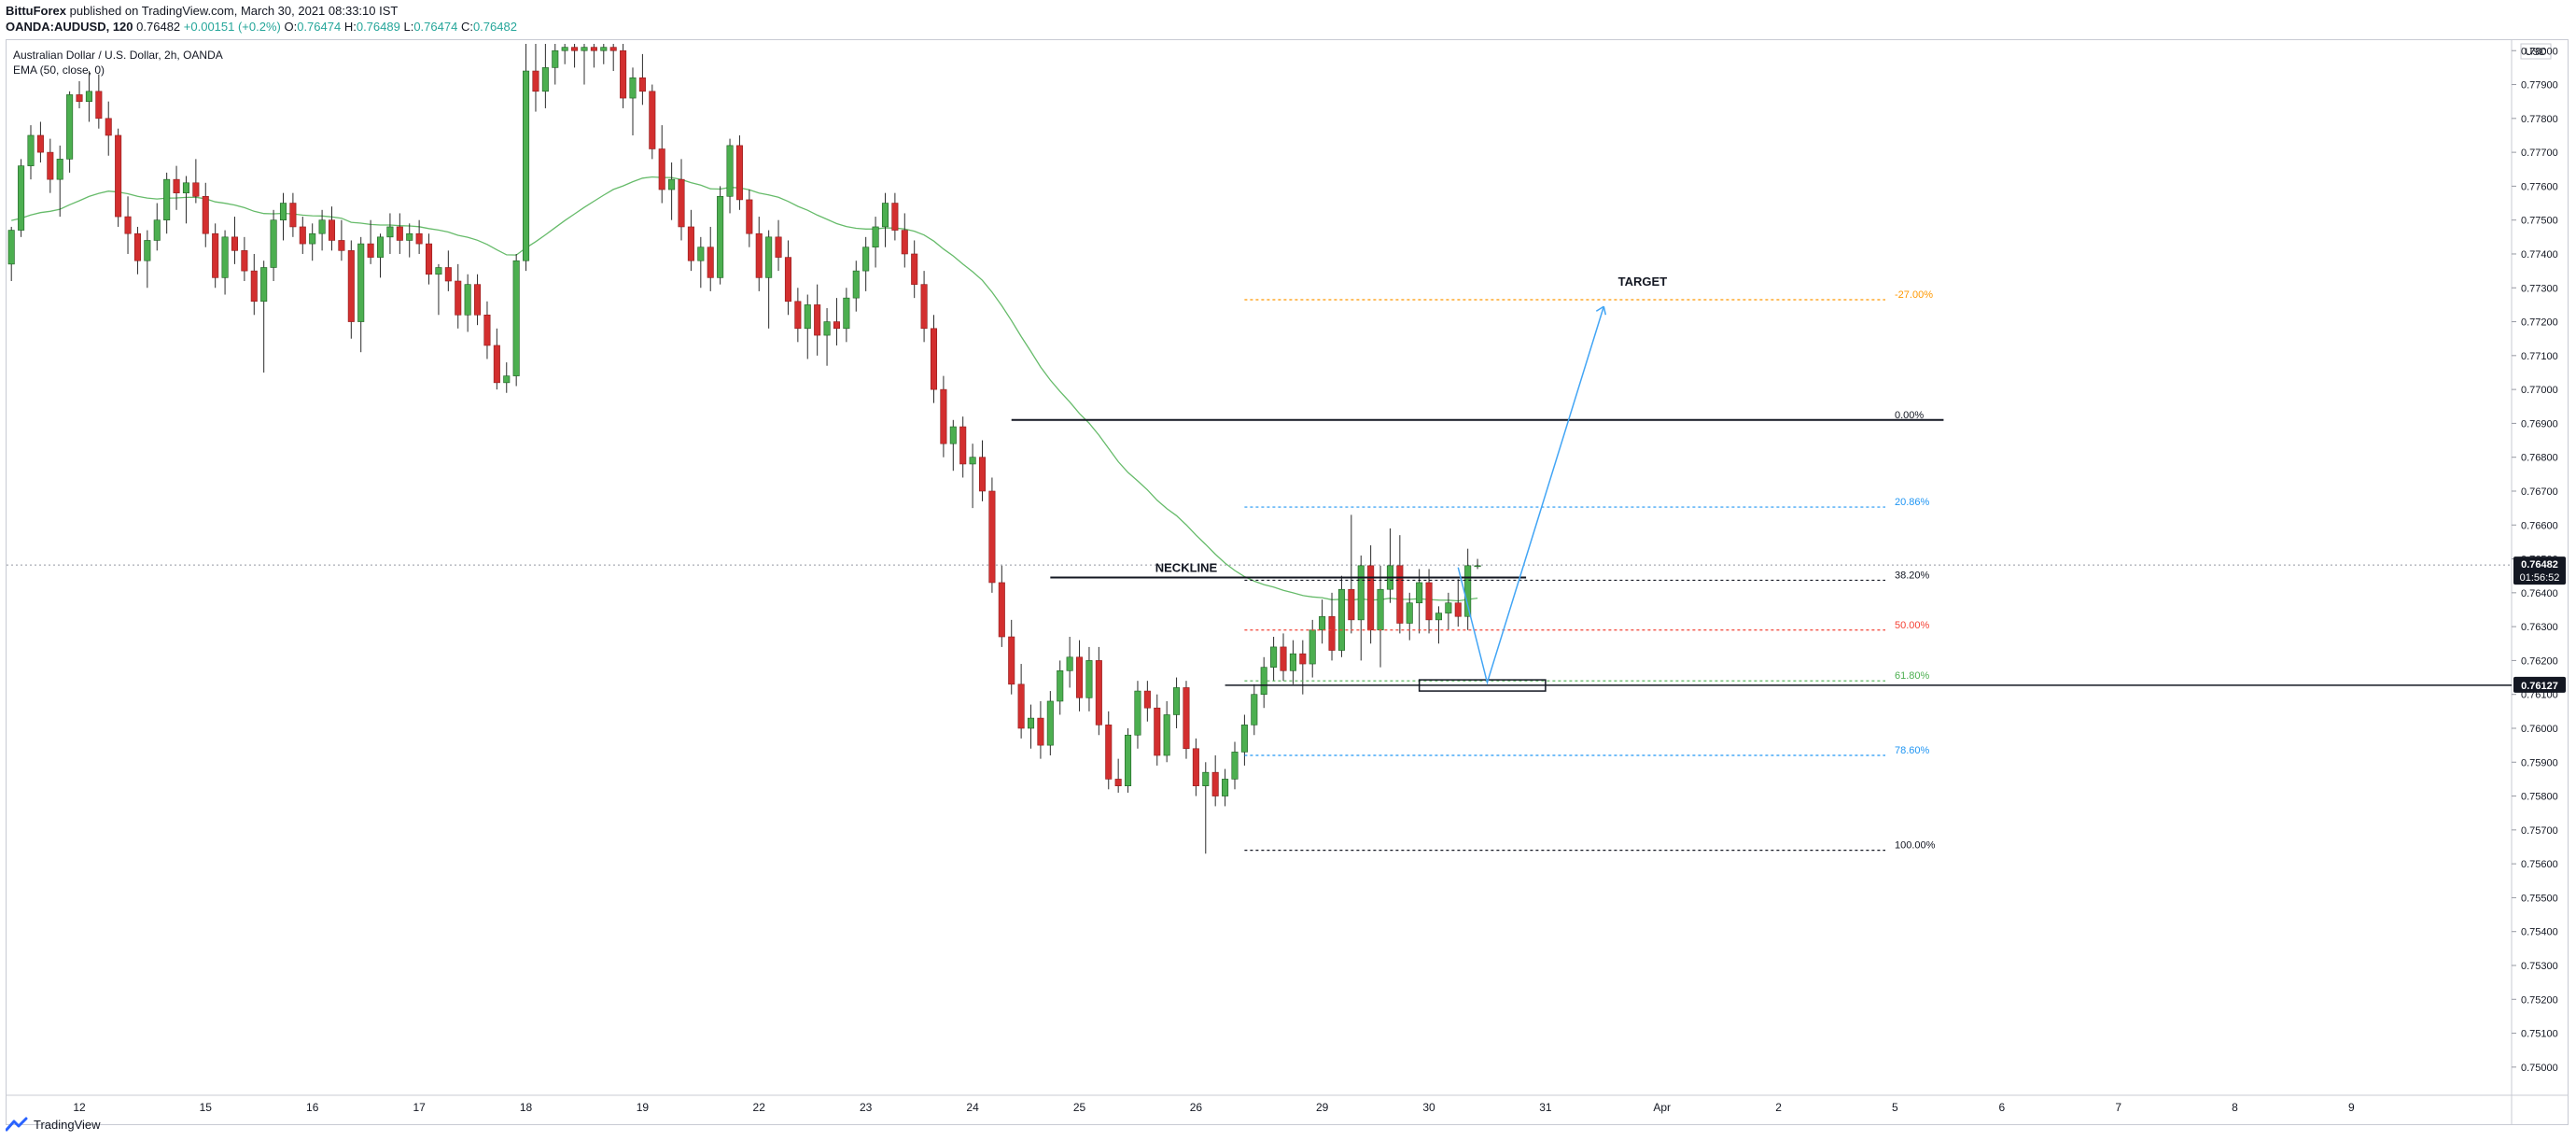 Image resolution: width=2576 pixels, height=1141 pixels. Describe the element at coordinates (2539, 1000) in the screenshot. I see `y-tick-label: 0.75200` at that location.